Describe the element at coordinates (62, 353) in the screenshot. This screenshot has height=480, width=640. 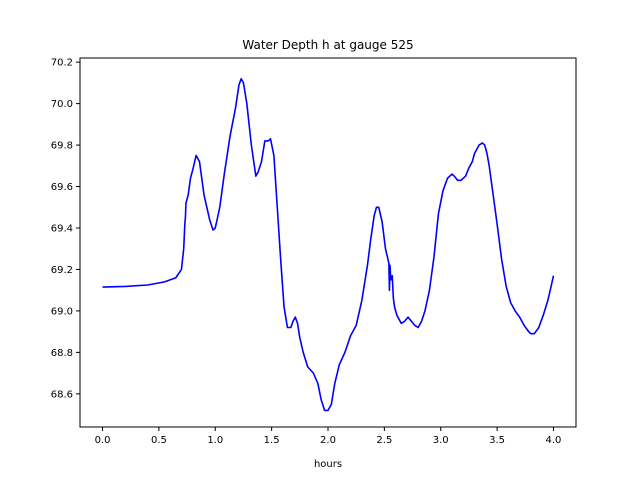
I see `y-tick-label: 68.8` at that location.